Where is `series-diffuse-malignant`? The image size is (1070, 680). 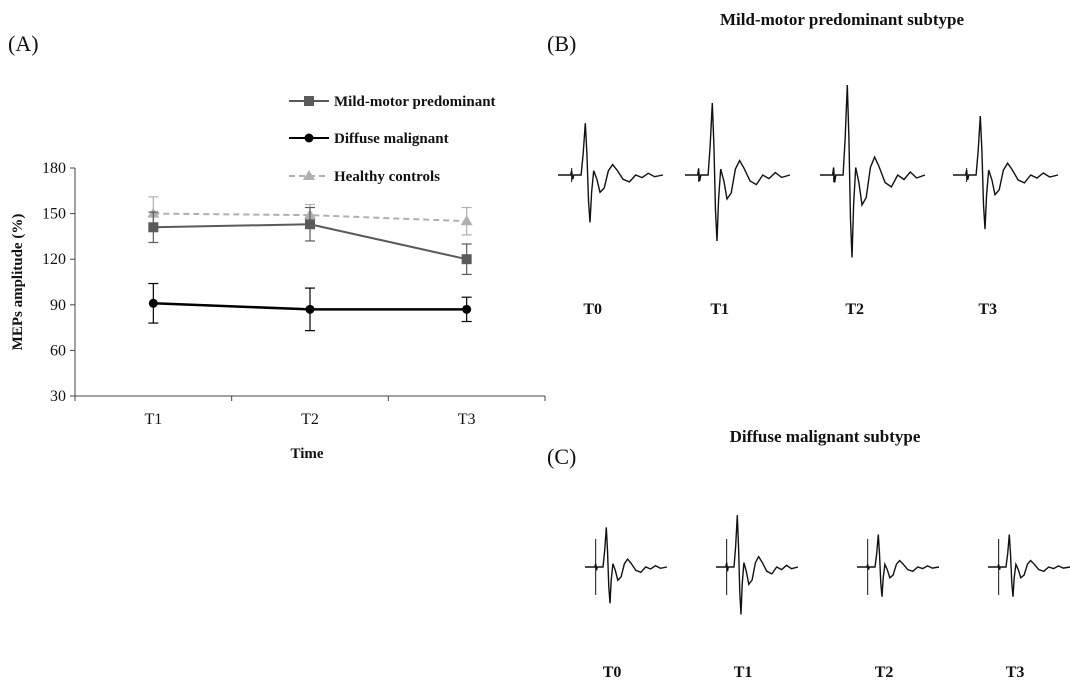
series-diffuse-malignant is located at coordinates (310, 307).